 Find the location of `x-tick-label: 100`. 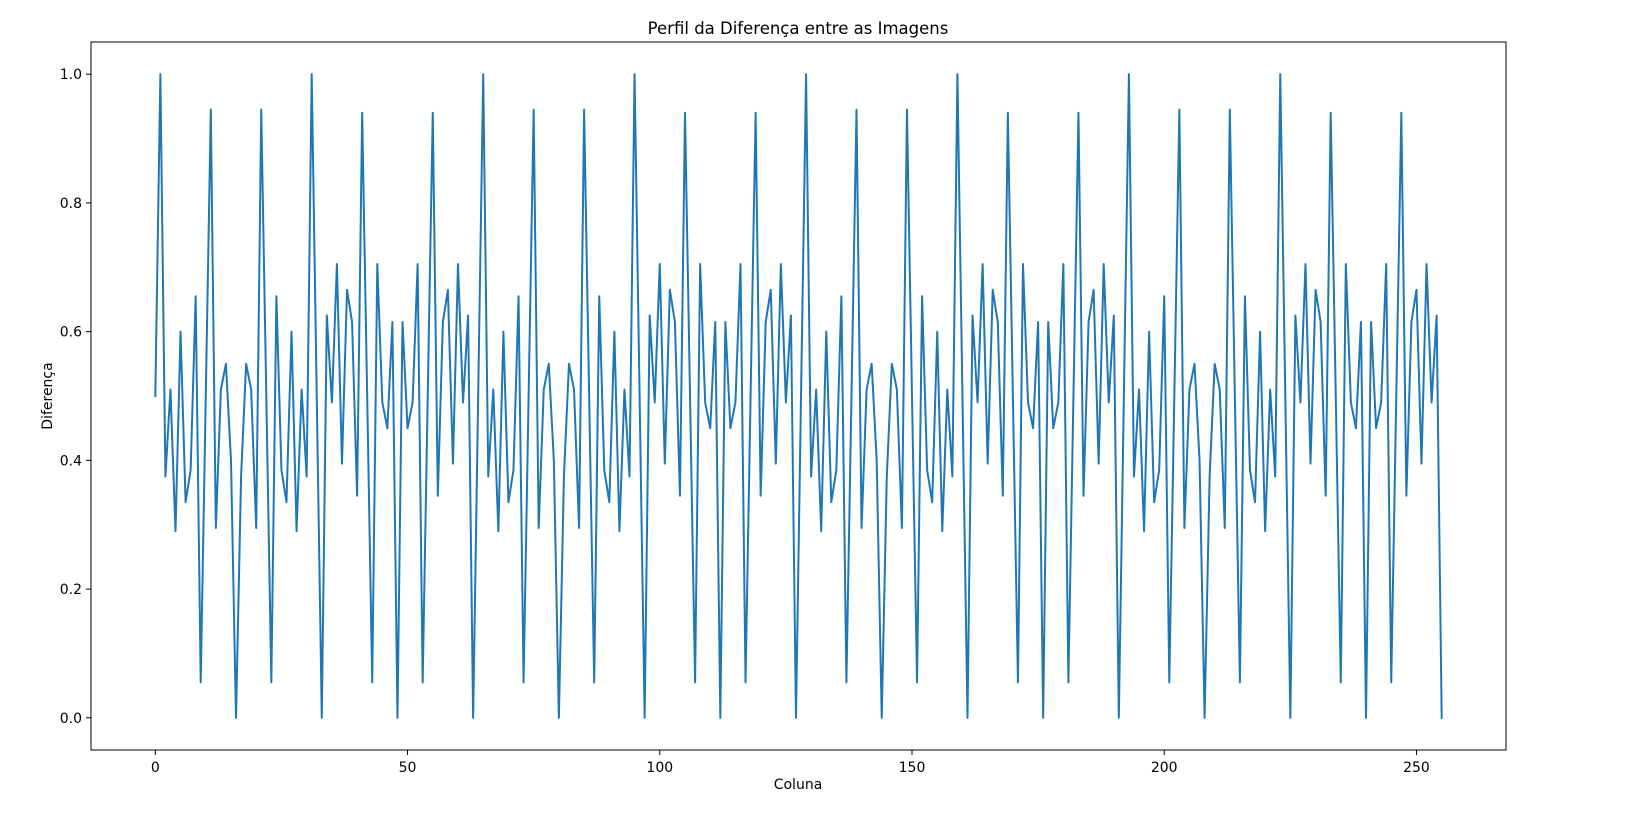

x-tick-label: 100 is located at coordinates (659, 768).